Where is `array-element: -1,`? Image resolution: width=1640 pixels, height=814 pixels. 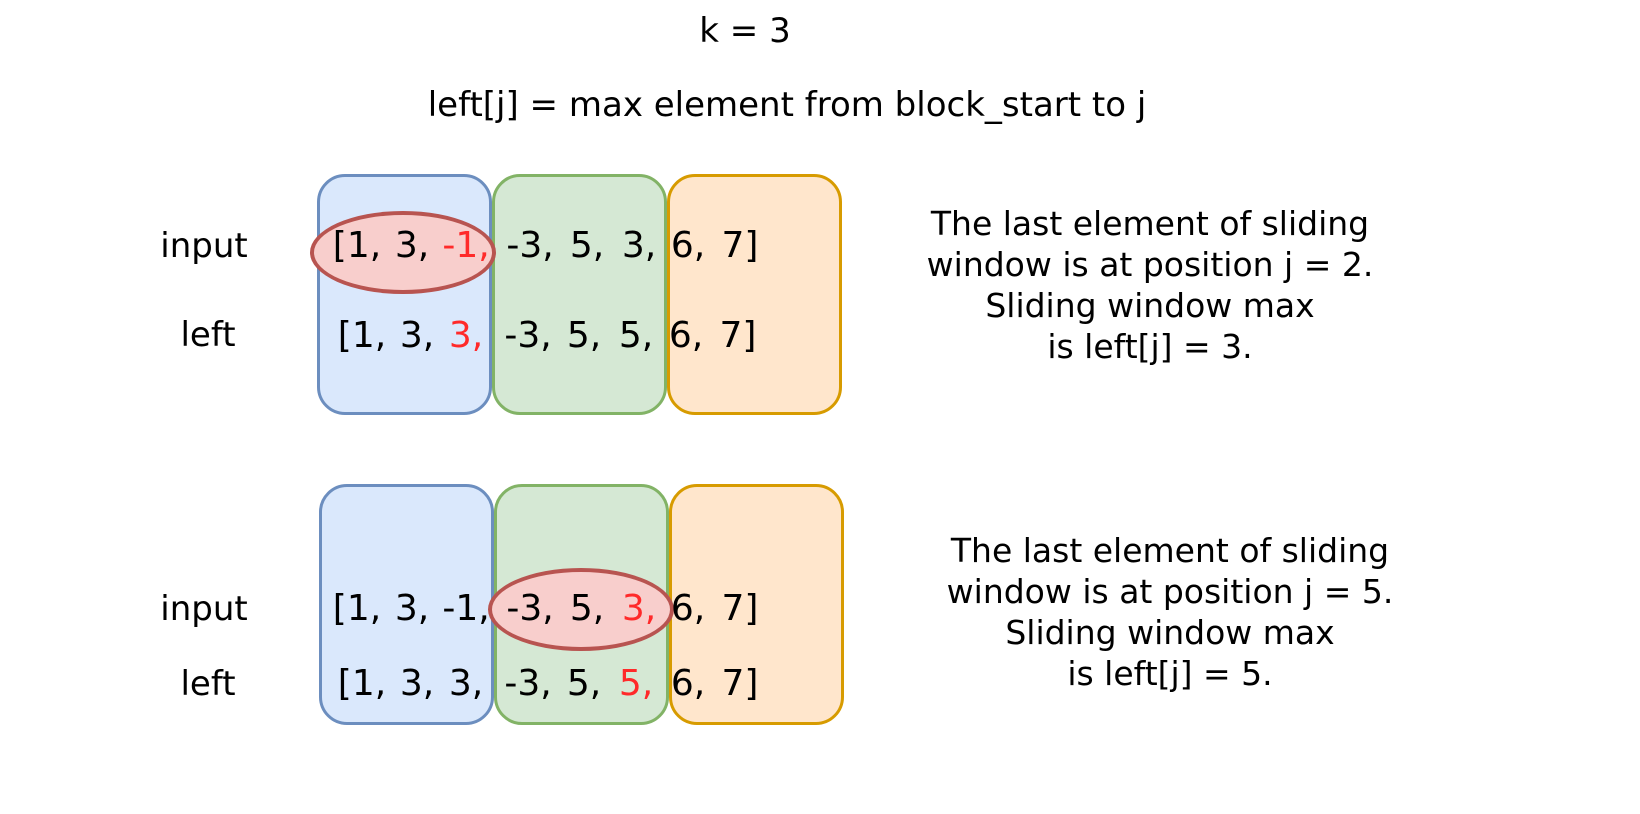 array-element: -1, is located at coordinates (466, 608).